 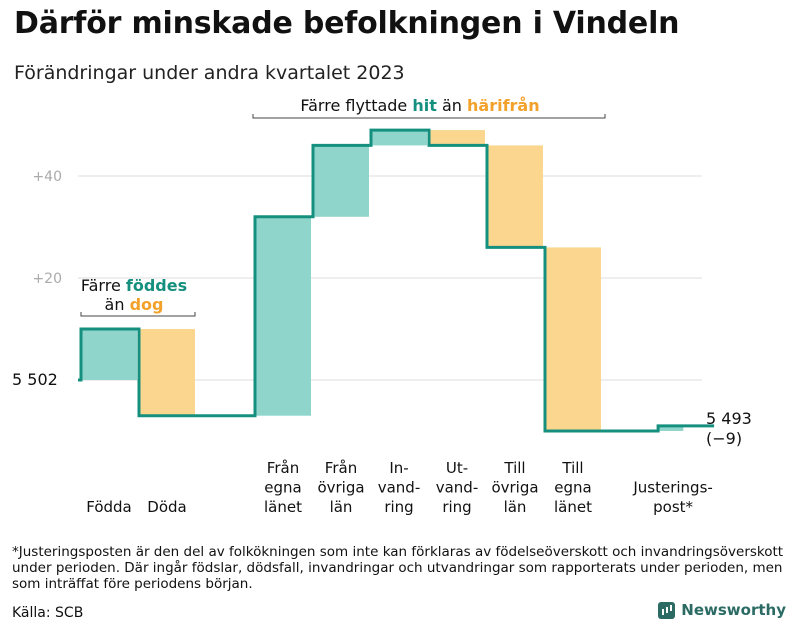 What do you see at coordinates (282, 488) in the screenshot?
I see `x-label-fran-egna-lanet-1: egna` at bounding box center [282, 488].